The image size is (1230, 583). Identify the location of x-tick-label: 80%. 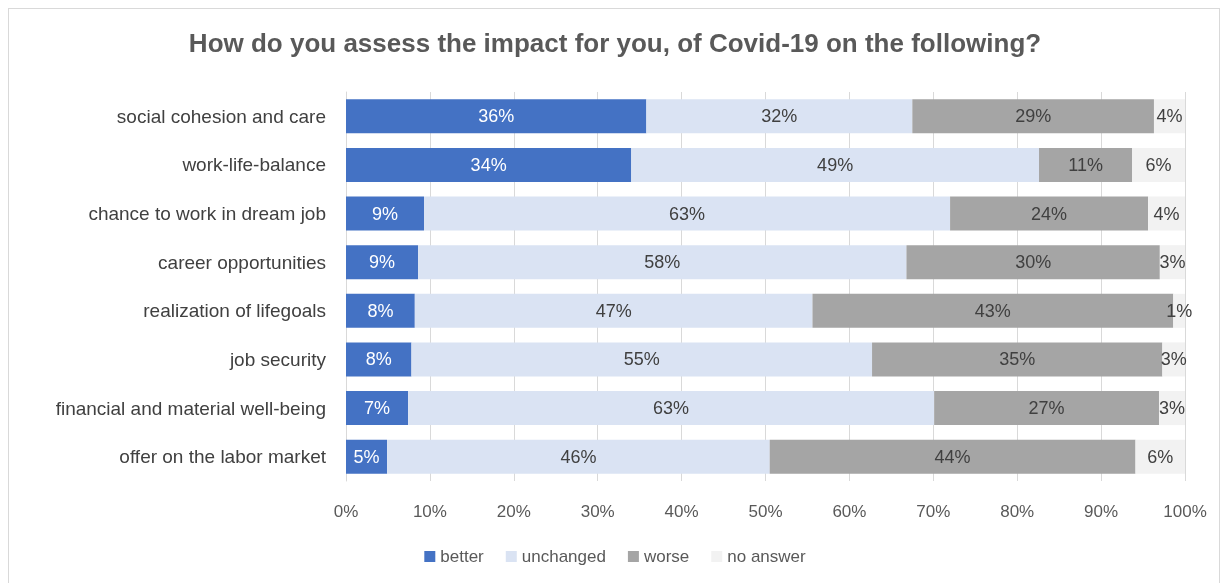
(1017, 511).